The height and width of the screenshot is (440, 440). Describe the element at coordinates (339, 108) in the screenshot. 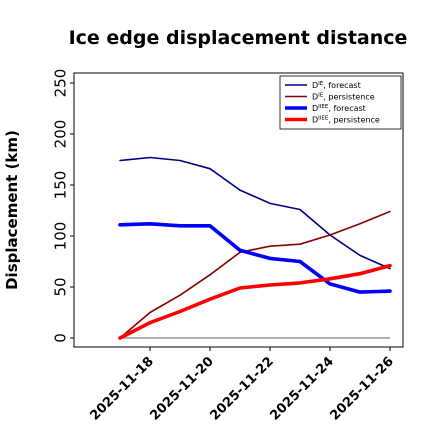

I see `legend-label: DIIEE, forecast` at that location.